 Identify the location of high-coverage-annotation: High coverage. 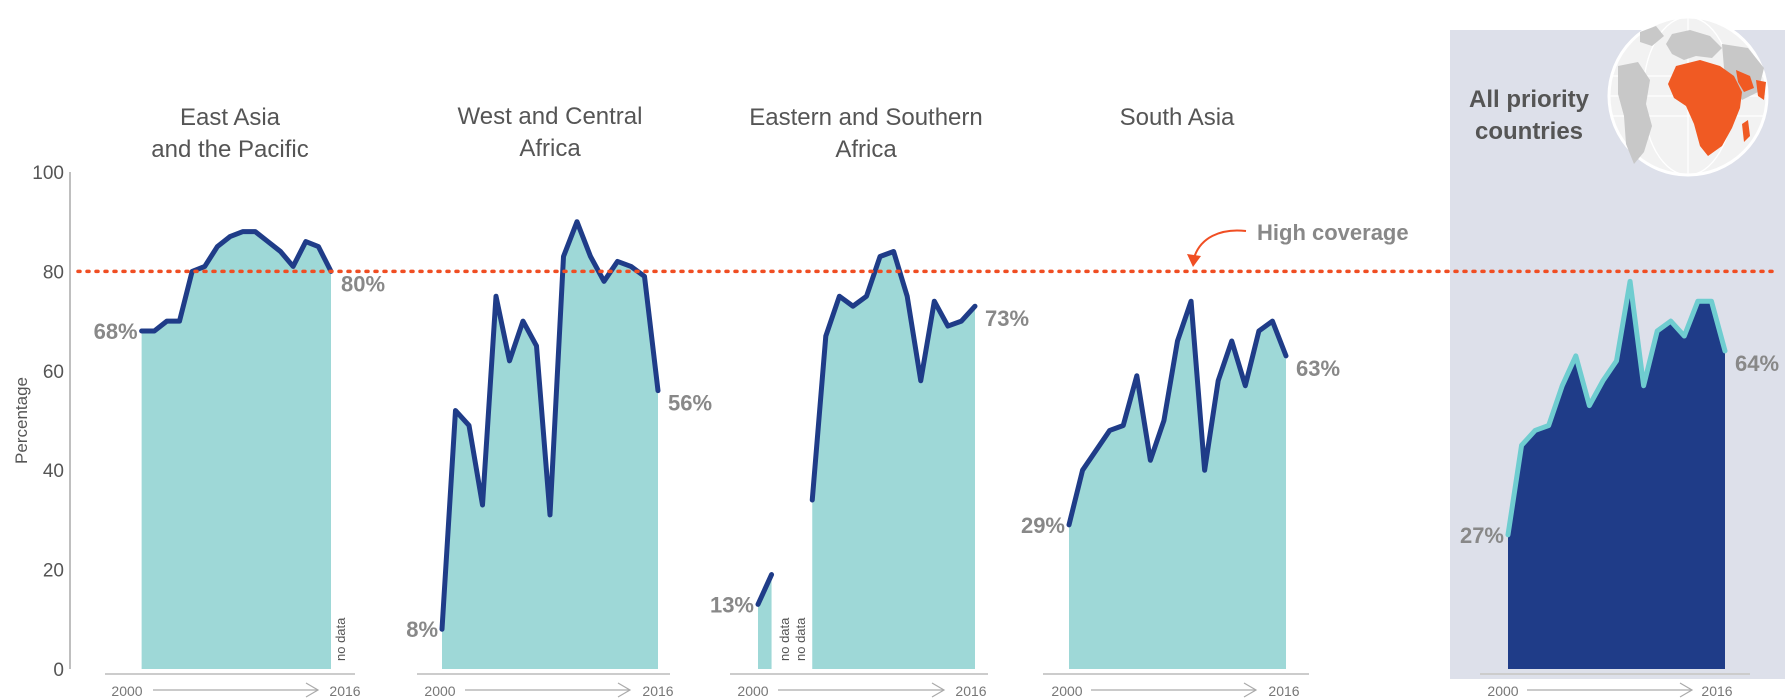
(1298, 243).